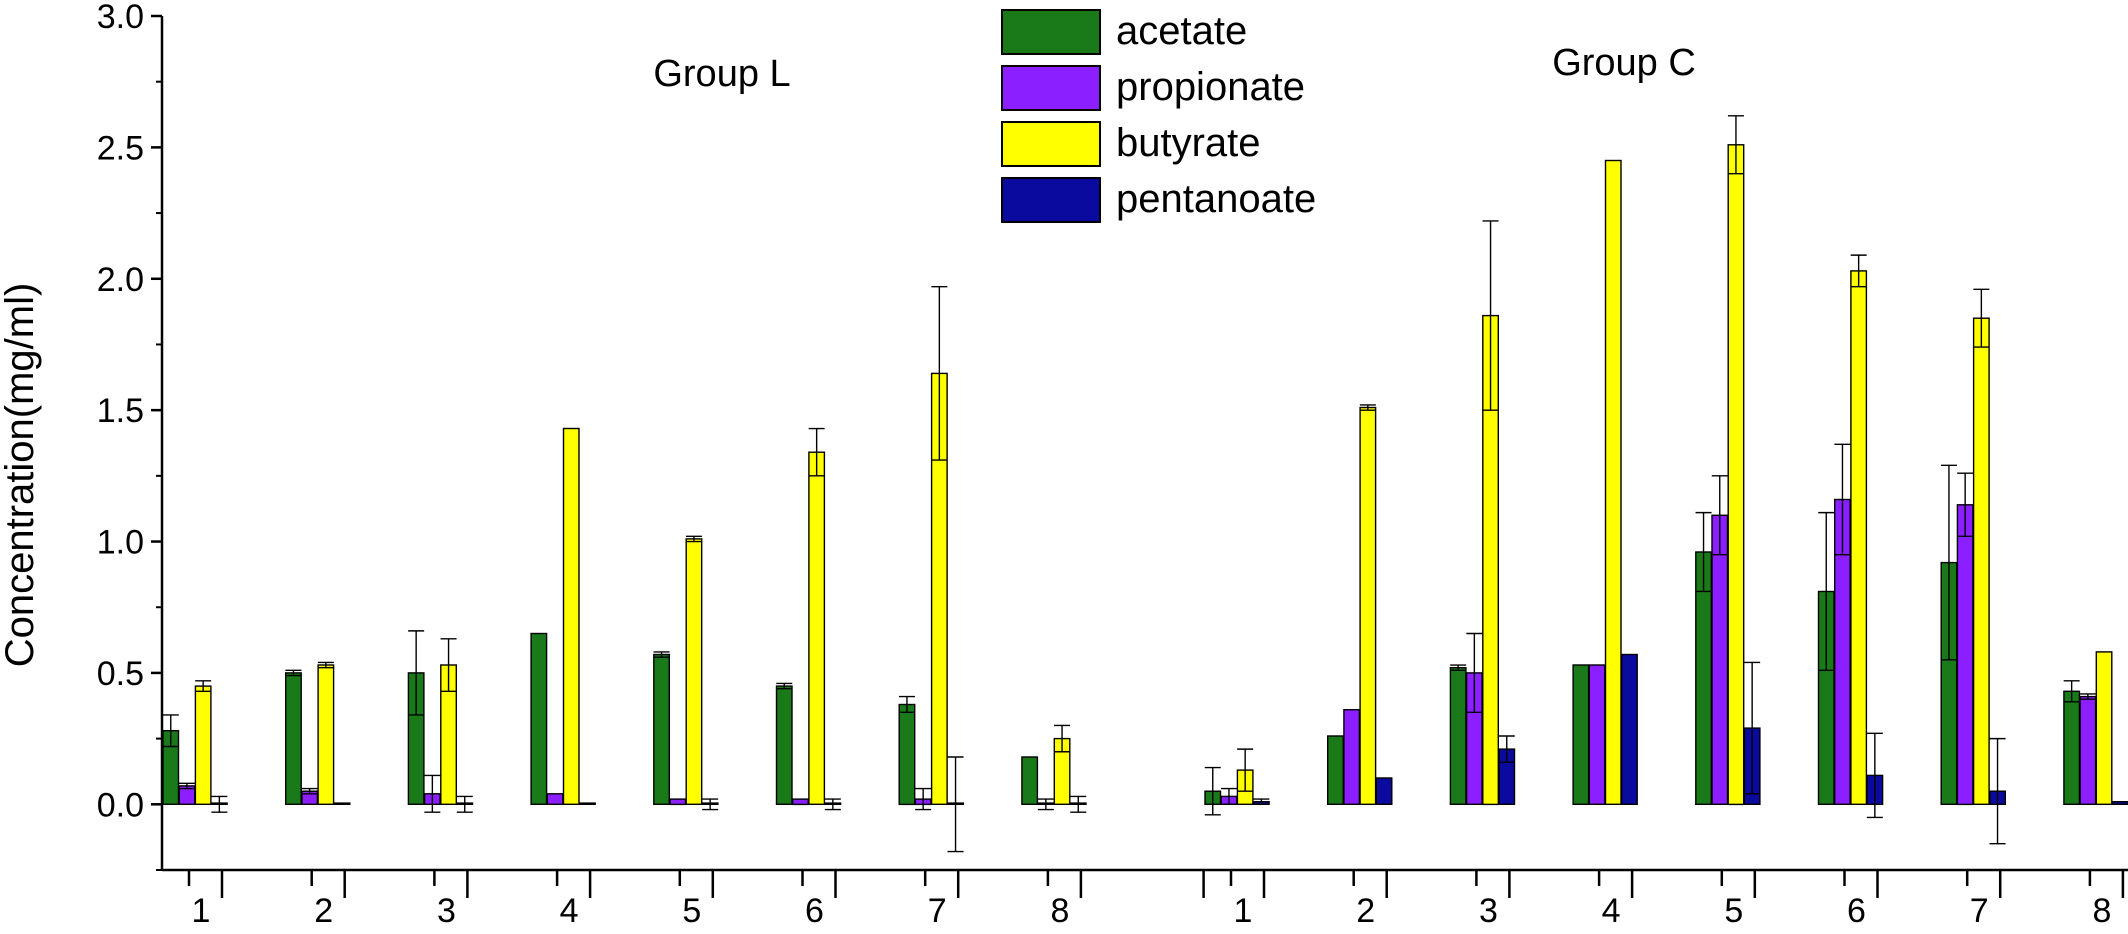 Image resolution: width=2128 pixels, height=934 pixels. I want to click on legend-label-propionate: propionate, so click(1210, 87).